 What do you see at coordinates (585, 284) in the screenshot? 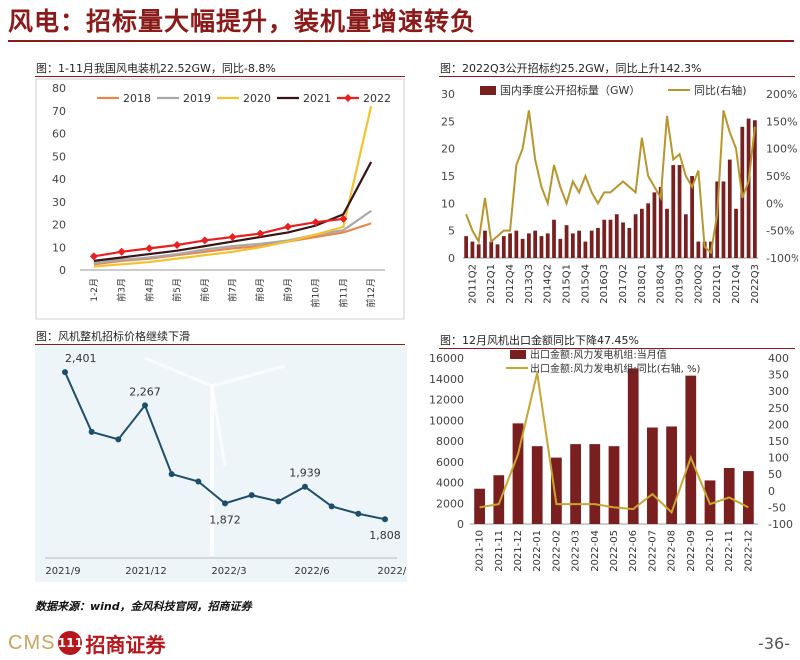
I see `chart2-x-tick-label: 2015Q4` at bounding box center [585, 284].